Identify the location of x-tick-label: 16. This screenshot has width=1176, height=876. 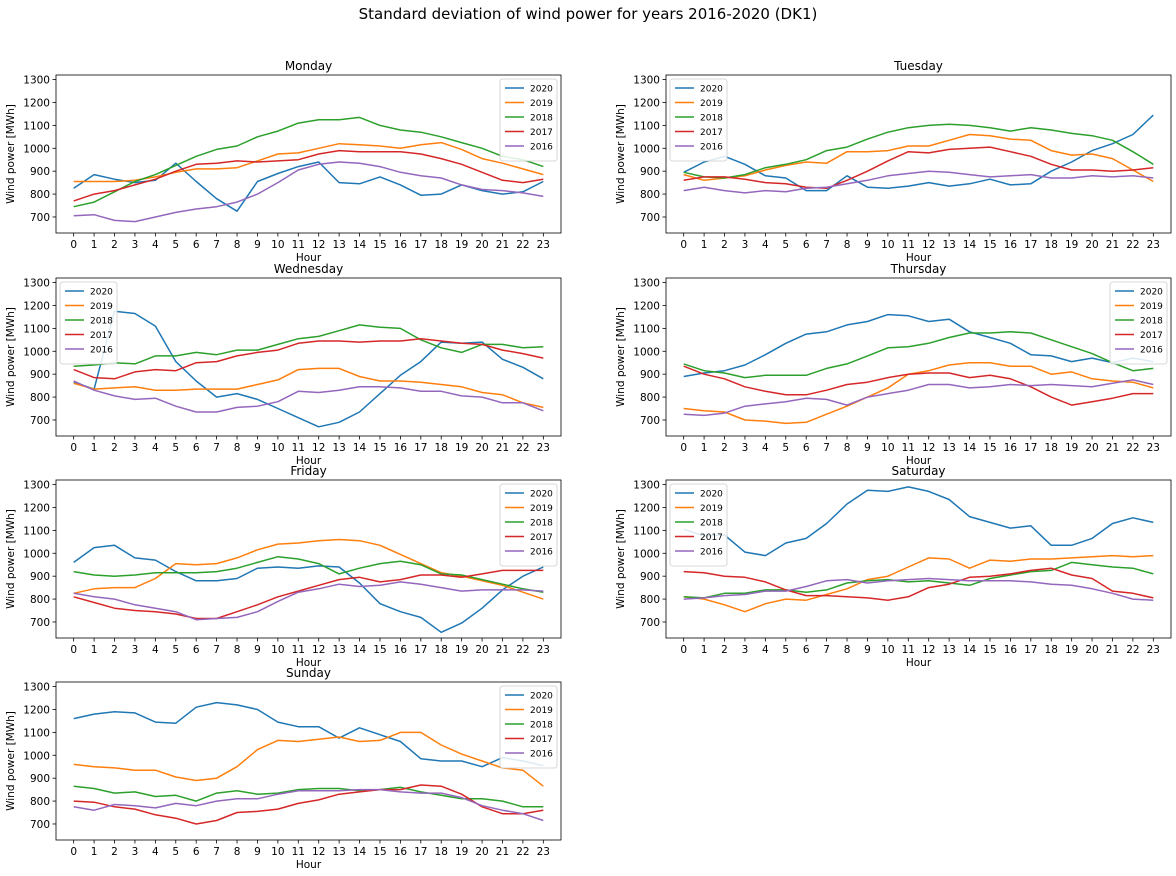
(401, 245).